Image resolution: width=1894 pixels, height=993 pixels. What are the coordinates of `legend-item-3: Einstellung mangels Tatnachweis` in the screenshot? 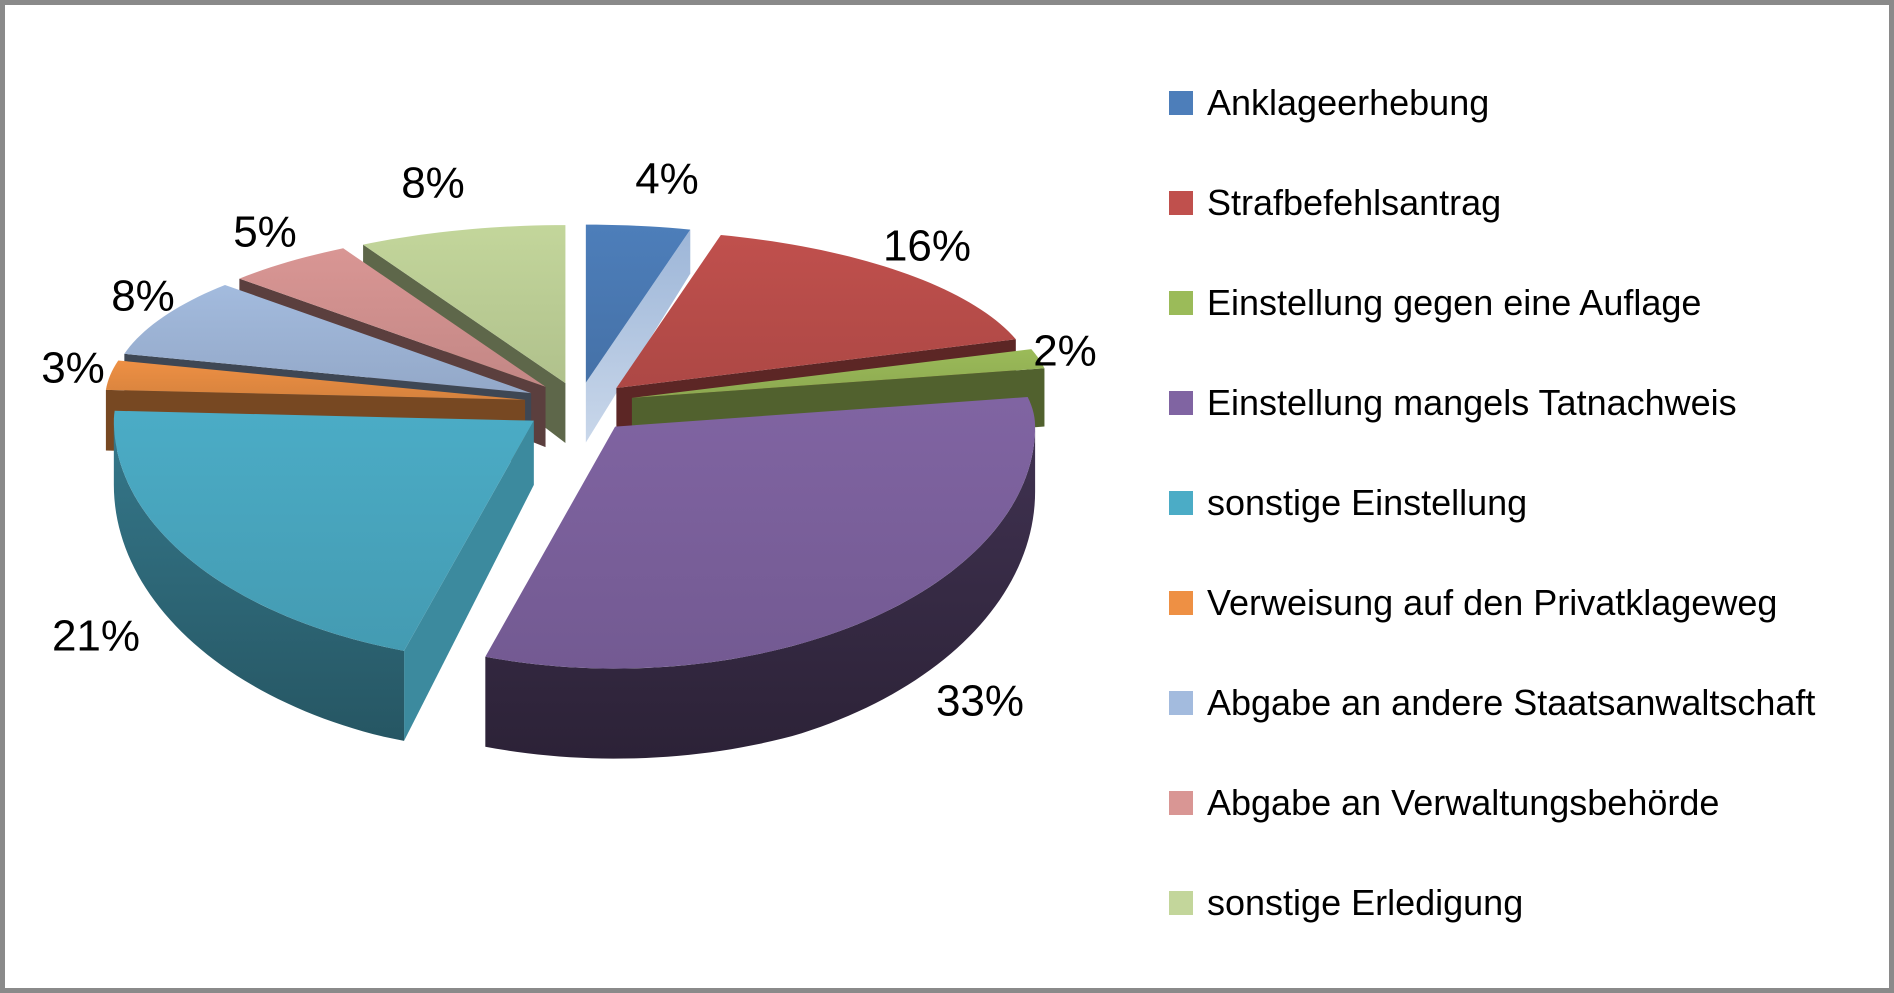 It's located at (1524, 403).